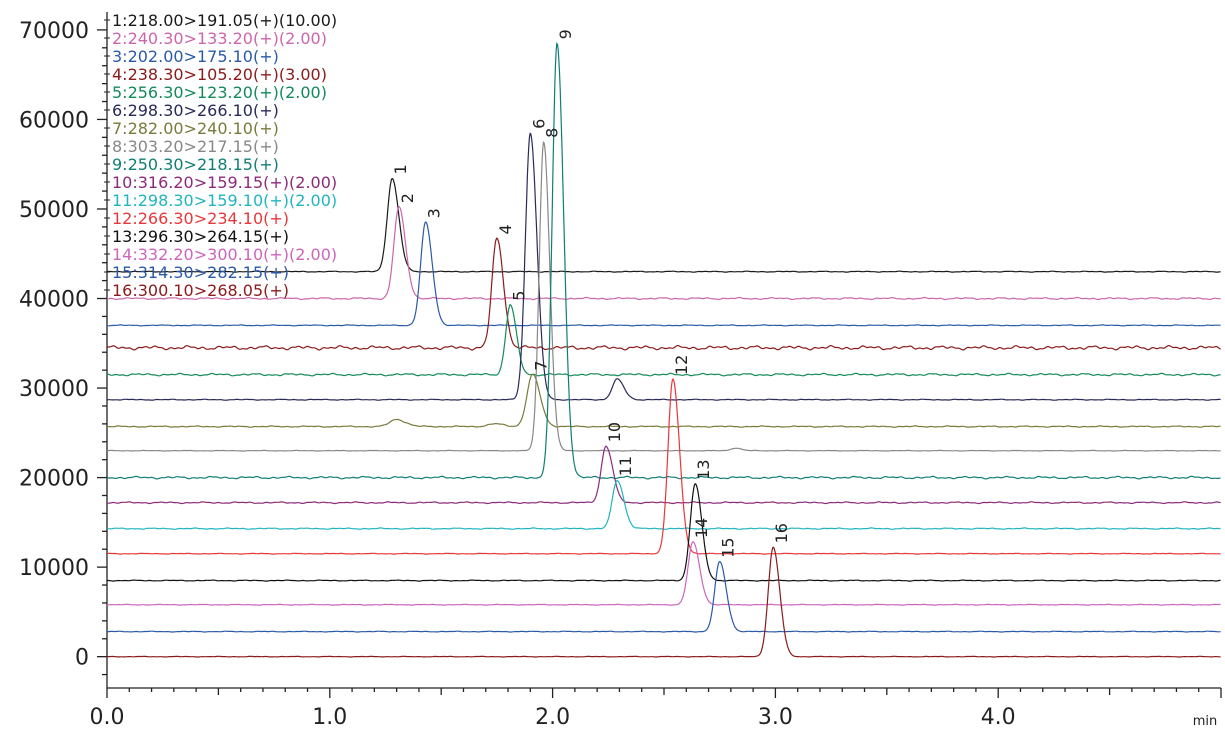 The width and height of the screenshot is (1225, 731). What do you see at coordinates (54, 210) in the screenshot?
I see `y-tick-label: 50000` at bounding box center [54, 210].